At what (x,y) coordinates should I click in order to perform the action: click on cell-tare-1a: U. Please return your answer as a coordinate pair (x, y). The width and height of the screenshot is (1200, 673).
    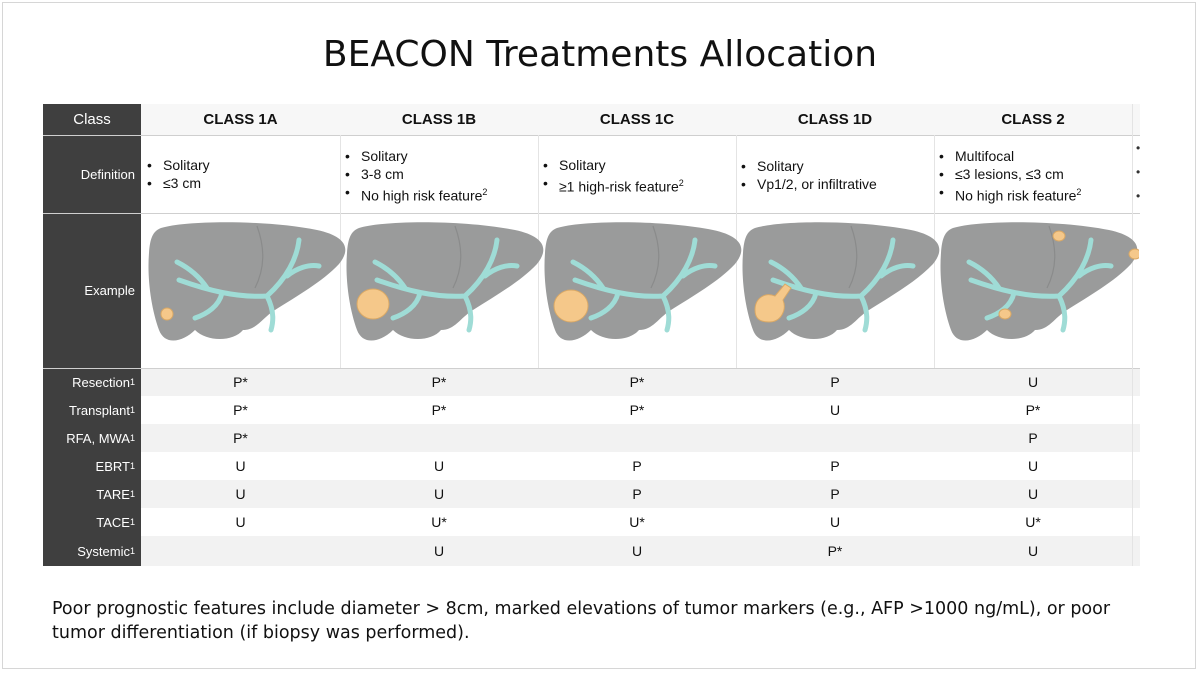
    Looking at the image, I should click on (240, 494).